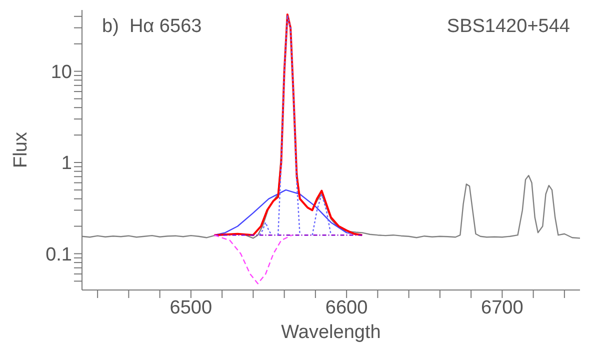 The width and height of the screenshot is (592, 350). What do you see at coordinates (502, 307) in the screenshot?
I see `x-tick-label: 6700` at bounding box center [502, 307].